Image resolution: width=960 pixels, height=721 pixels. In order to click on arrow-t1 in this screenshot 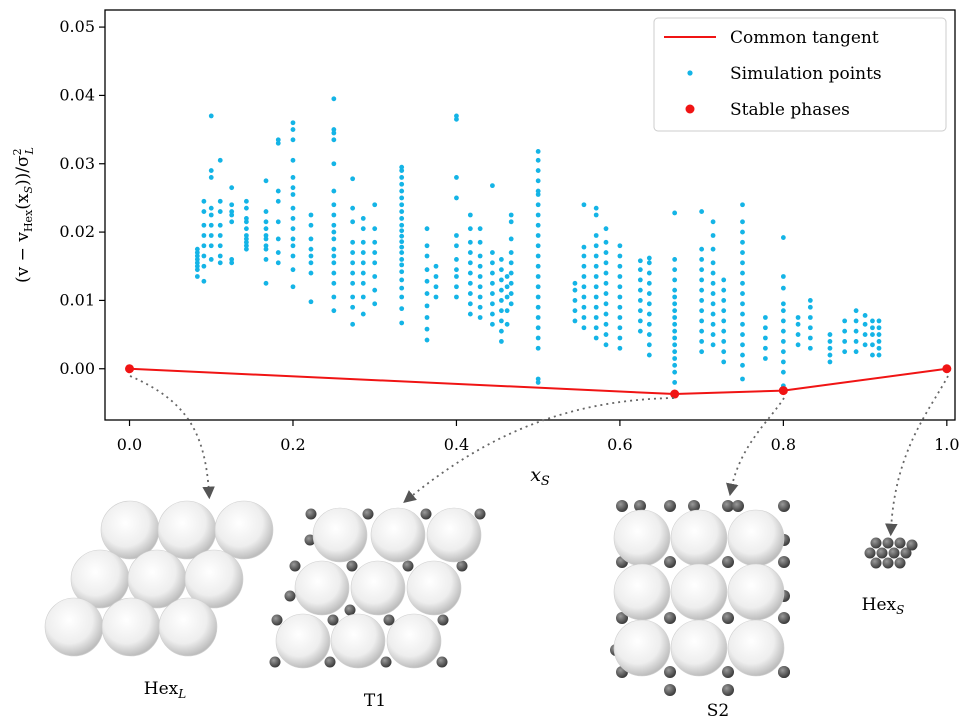, I will do `click(539, 450)`.